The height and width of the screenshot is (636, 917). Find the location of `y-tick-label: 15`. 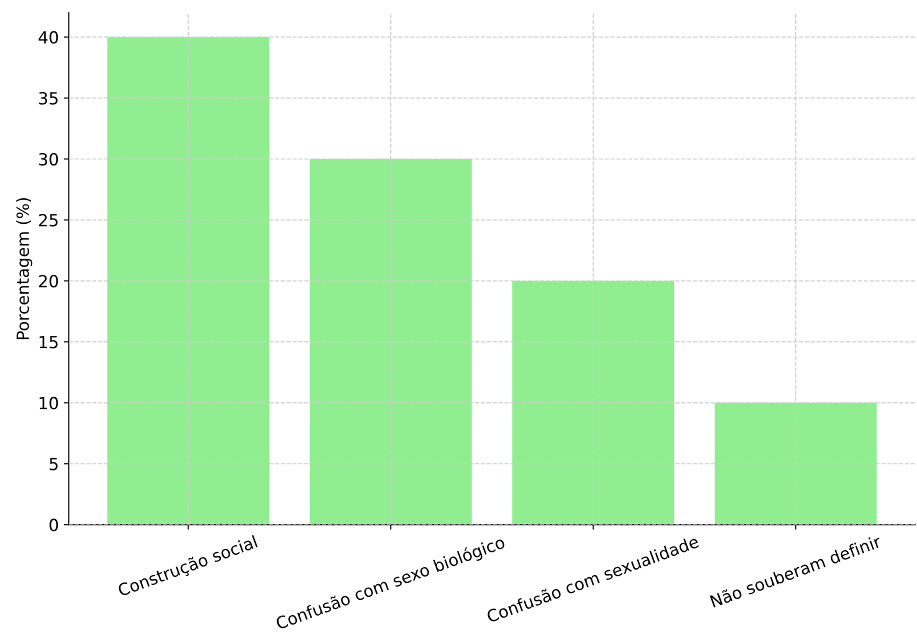

y-tick-label: 15 is located at coordinates (49, 342).